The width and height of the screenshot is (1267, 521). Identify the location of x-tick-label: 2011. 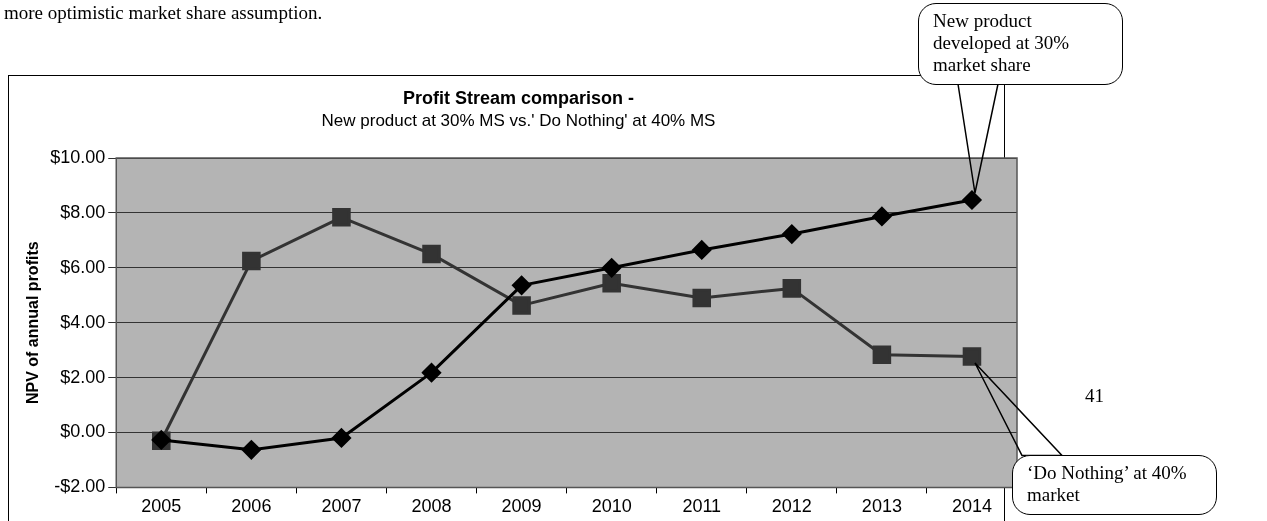
(702, 506).